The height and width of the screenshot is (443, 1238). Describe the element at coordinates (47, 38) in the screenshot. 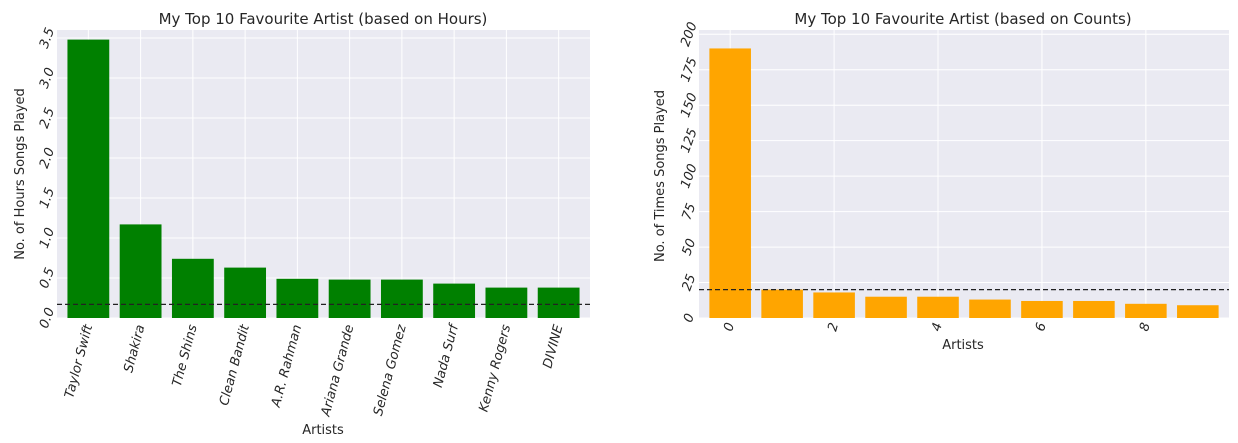

I see `y-tick-label: 3.5` at that location.